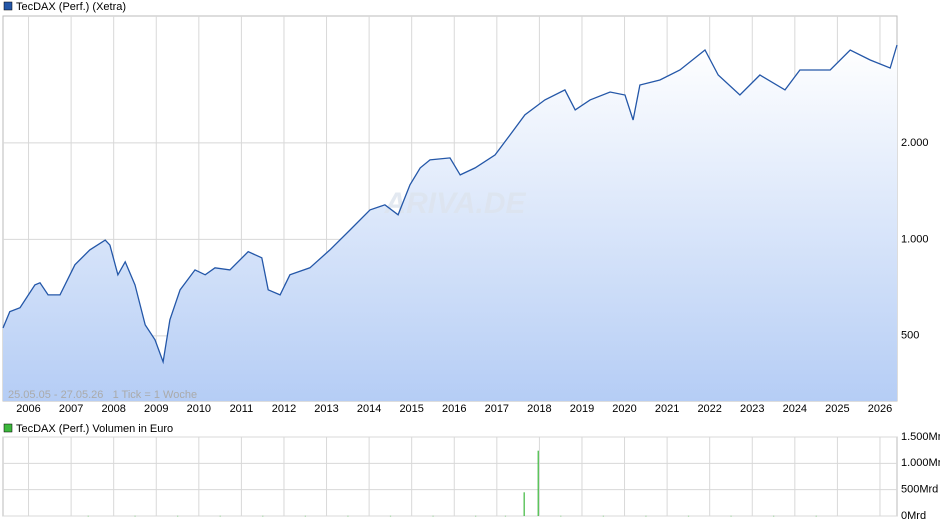 The height and width of the screenshot is (526, 940). Describe the element at coordinates (582, 409) in the screenshot. I see `x-tick-label: 2019` at that location.